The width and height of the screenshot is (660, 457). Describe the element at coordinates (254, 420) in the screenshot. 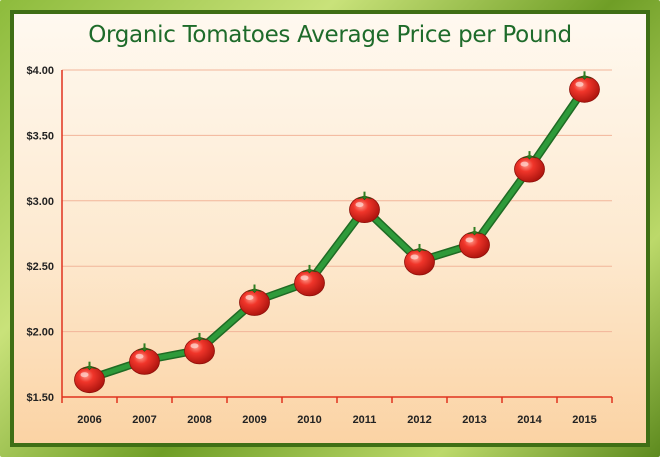

I see `x-tick-label: 2009` at that location.